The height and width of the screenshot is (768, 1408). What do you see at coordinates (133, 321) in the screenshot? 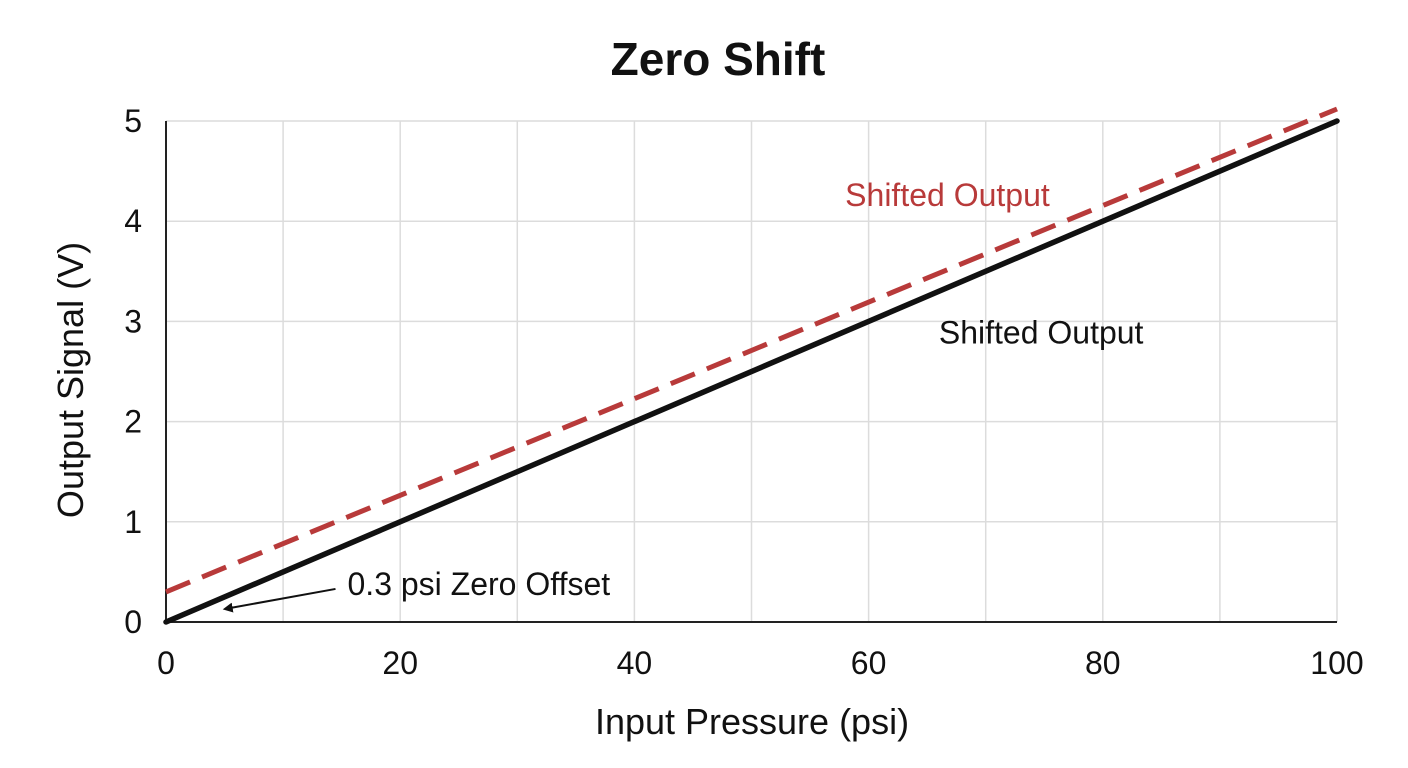
I see `y-tick-label: 3` at bounding box center [133, 321].